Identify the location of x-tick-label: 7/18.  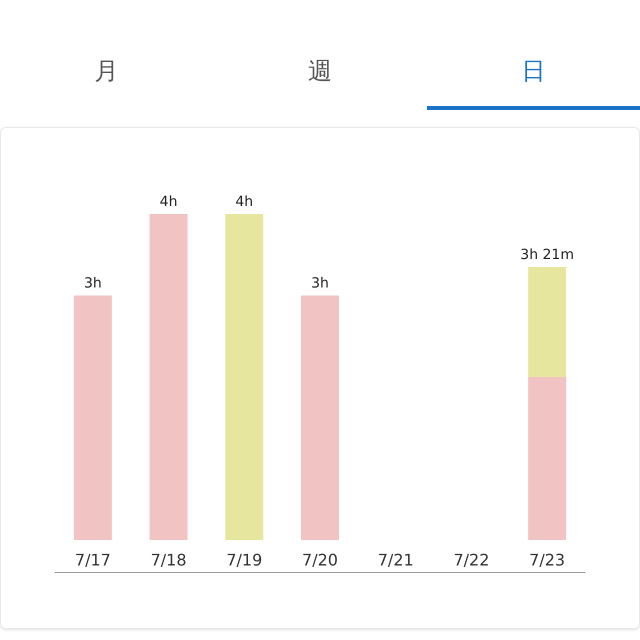
(168, 560).